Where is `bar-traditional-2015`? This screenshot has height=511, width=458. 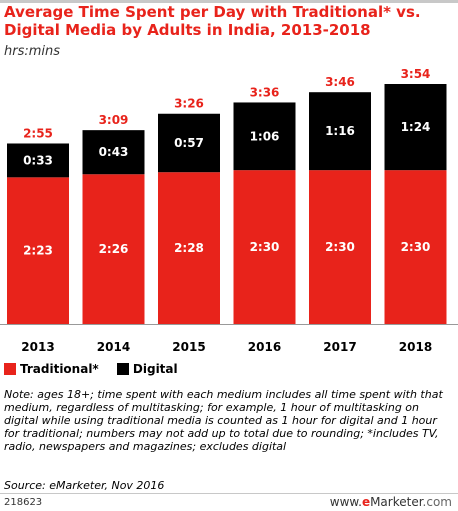
bar-traditional-2015 is located at coordinates (189, 248).